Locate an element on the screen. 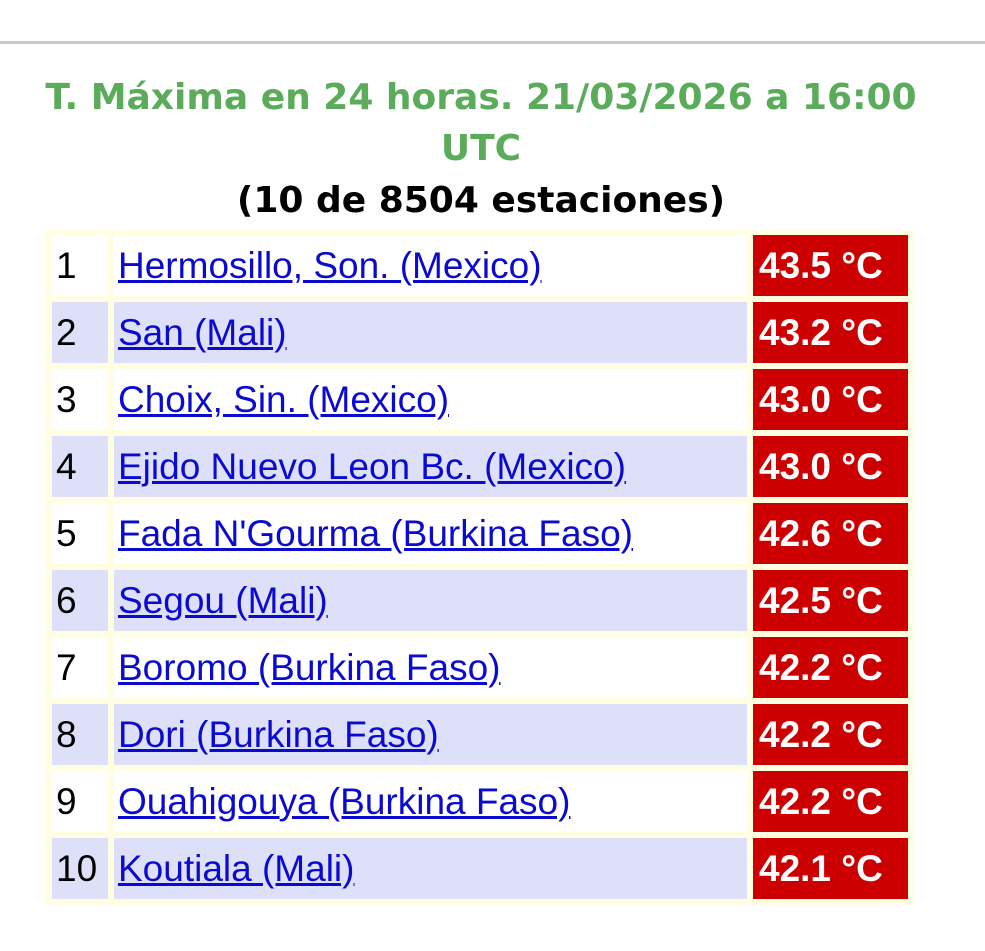 This screenshot has height=951, width=985. station-link: San (Mali) is located at coordinates (202, 332).